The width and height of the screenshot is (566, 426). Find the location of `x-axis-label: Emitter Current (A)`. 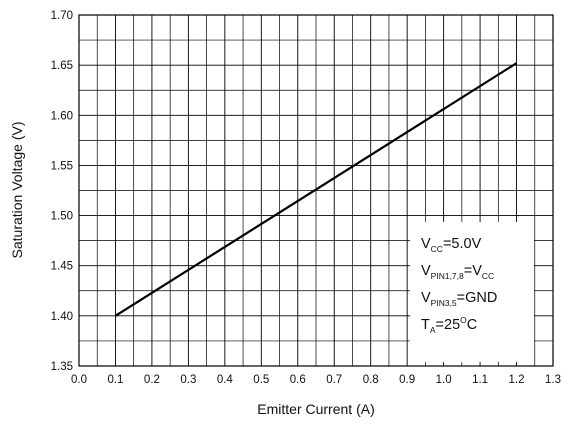

x-axis-label: Emitter Current (A) is located at coordinates (315, 409).